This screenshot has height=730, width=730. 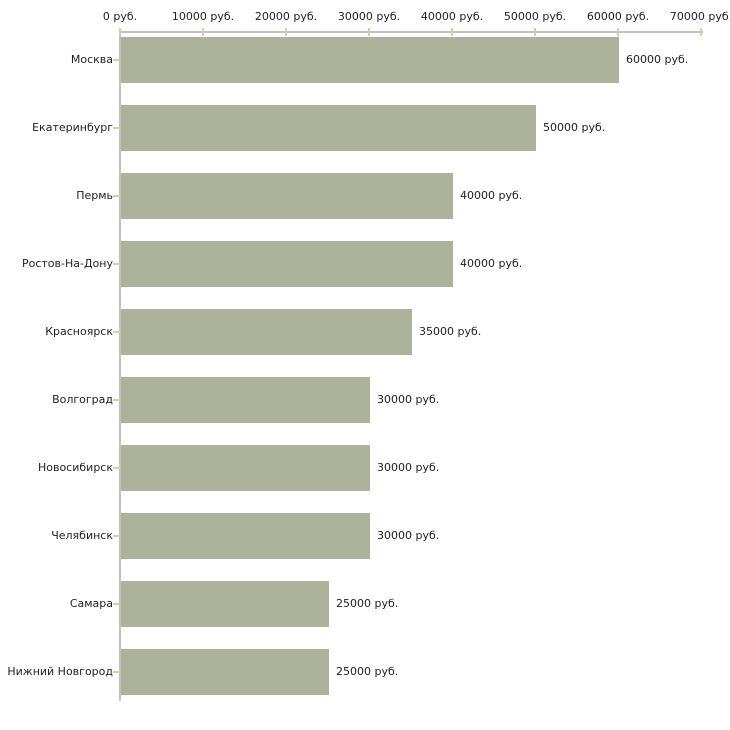 I want to click on category-label: Нижний Новгород, so click(x=60, y=671).